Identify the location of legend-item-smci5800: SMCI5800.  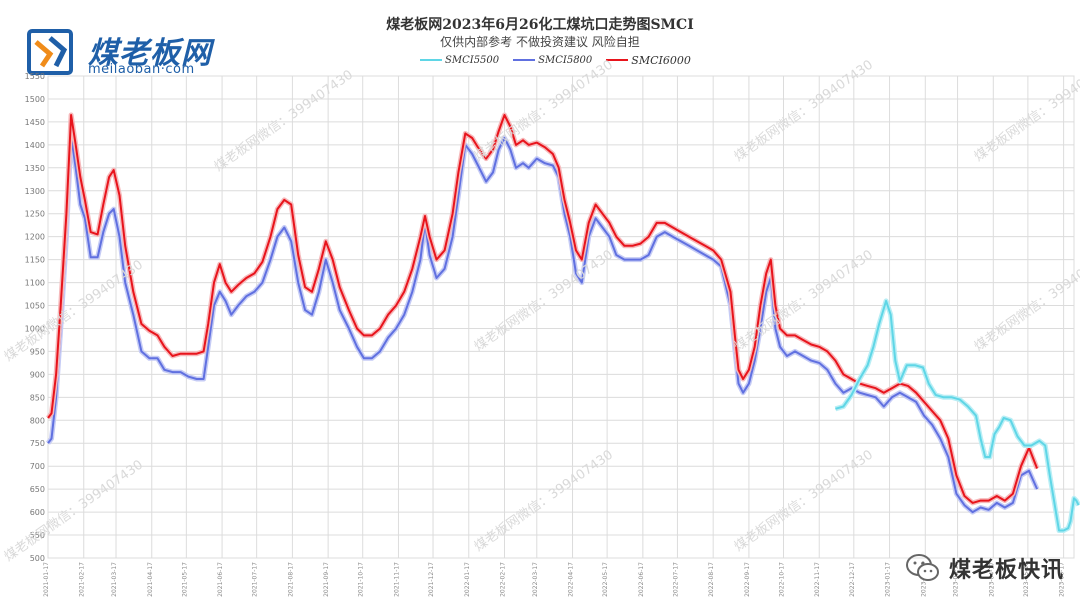
(552, 60).